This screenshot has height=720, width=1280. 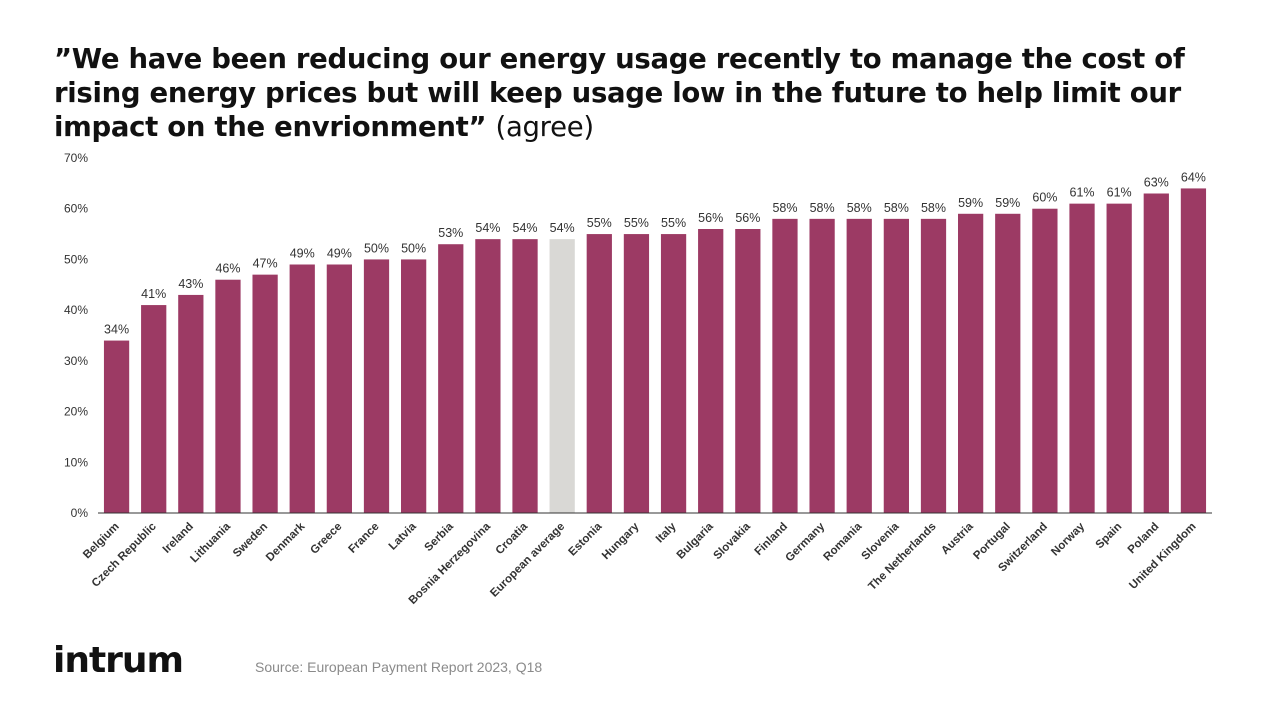 I want to click on bar-slovakia, so click(x=748, y=371).